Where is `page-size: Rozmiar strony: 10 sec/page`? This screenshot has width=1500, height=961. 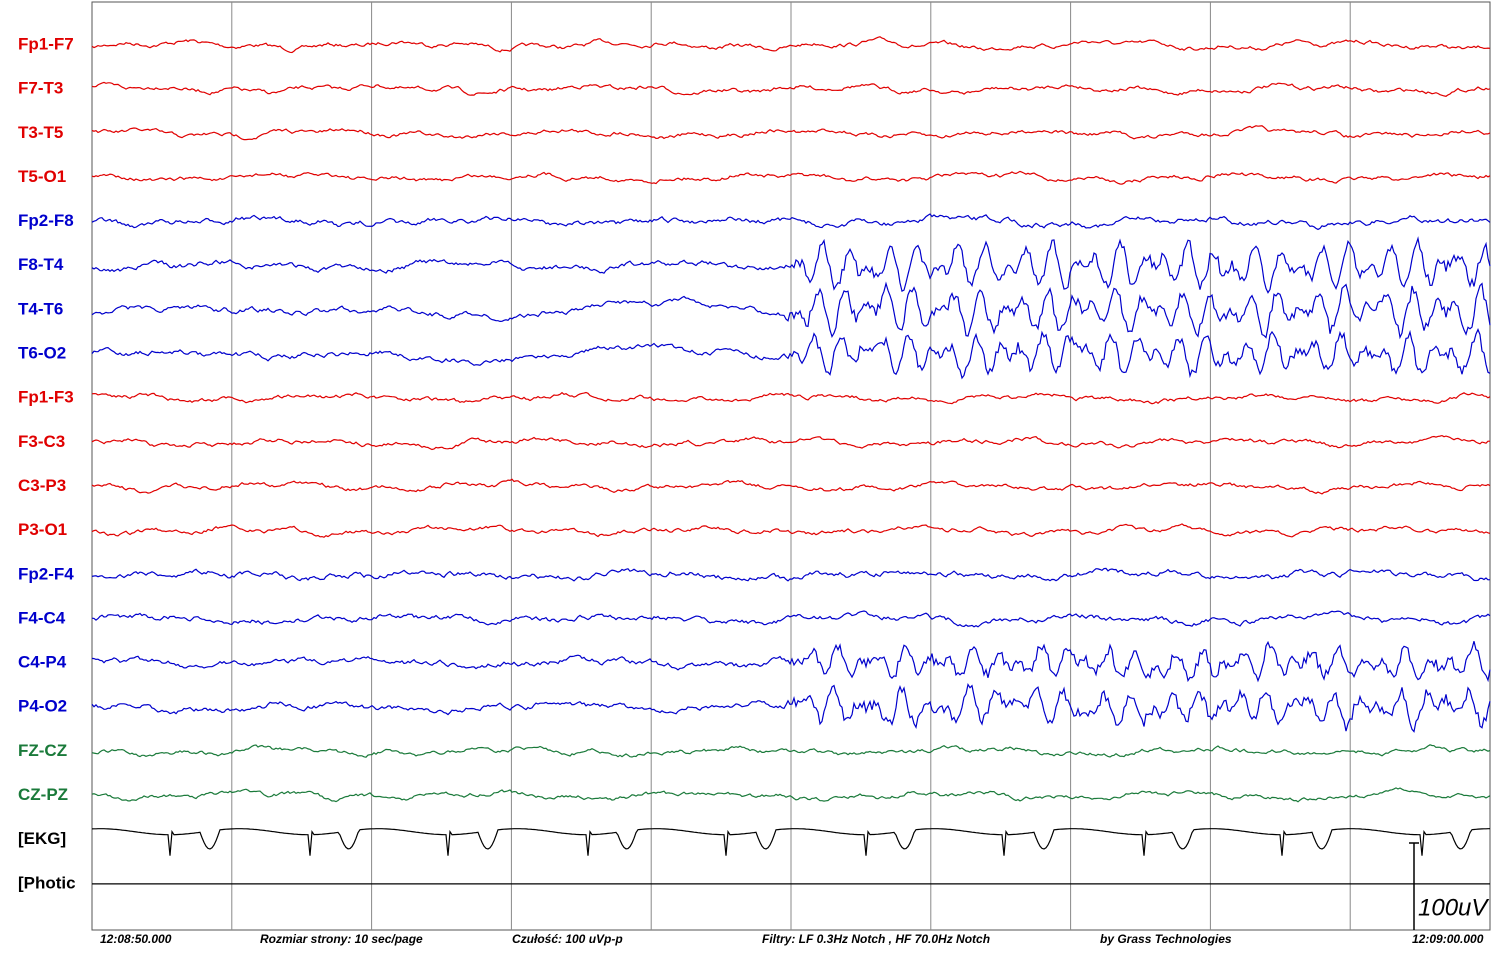 page-size: Rozmiar strony: 10 sec/page is located at coordinates (341, 939).